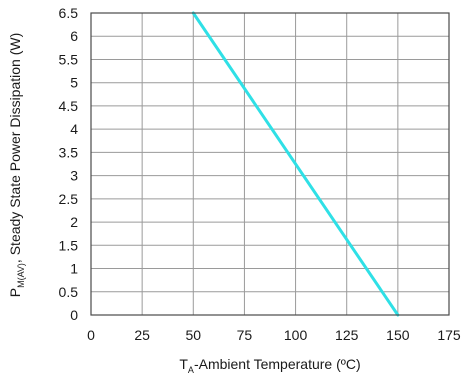  Describe the element at coordinates (191, 370) in the screenshot. I see `x-axis-title-subscript: A` at that location.